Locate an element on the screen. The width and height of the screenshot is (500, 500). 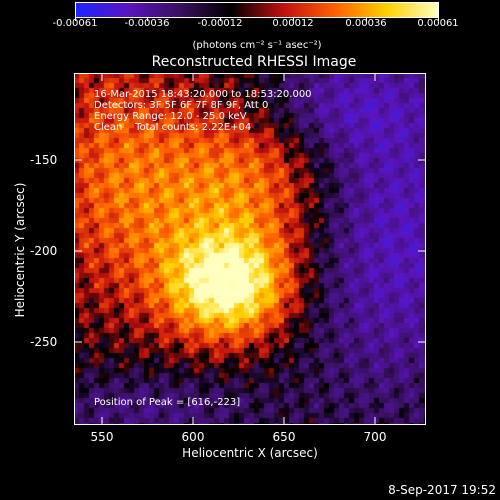
colorbar-tick-label: -0.00012 is located at coordinates (220, 23).